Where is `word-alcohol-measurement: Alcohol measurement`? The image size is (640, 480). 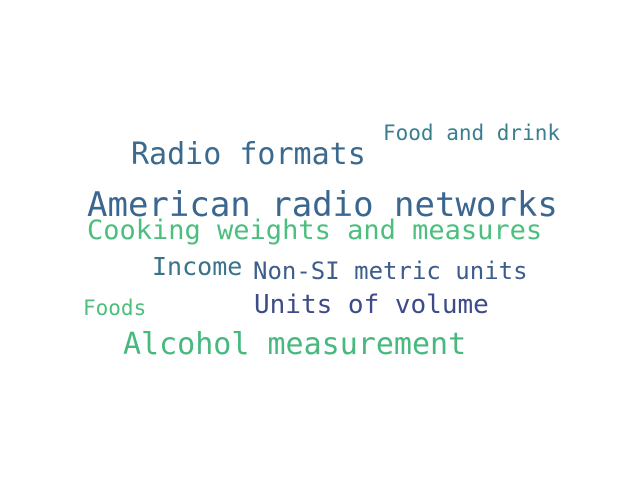 word-alcohol-measurement: Alcohol measurement is located at coordinates (295, 344).